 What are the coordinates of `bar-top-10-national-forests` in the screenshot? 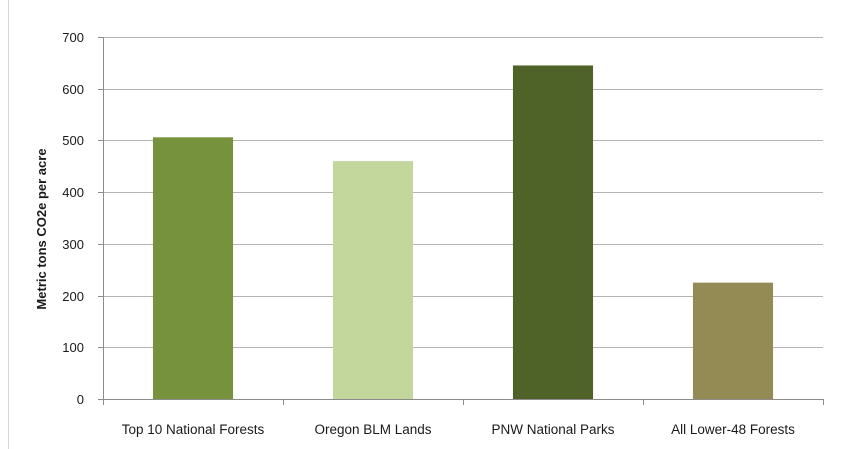 It's located at (193, 268).